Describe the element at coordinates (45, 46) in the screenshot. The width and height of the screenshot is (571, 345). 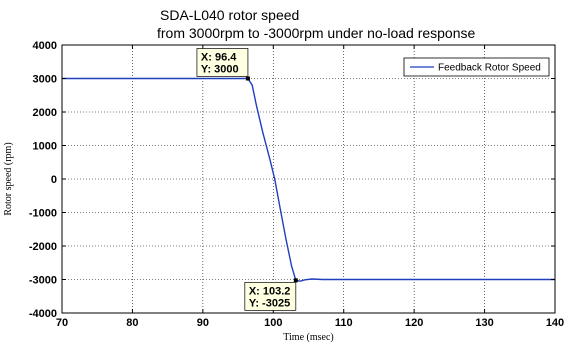
I see `y-tick-label: 4000` at that location.